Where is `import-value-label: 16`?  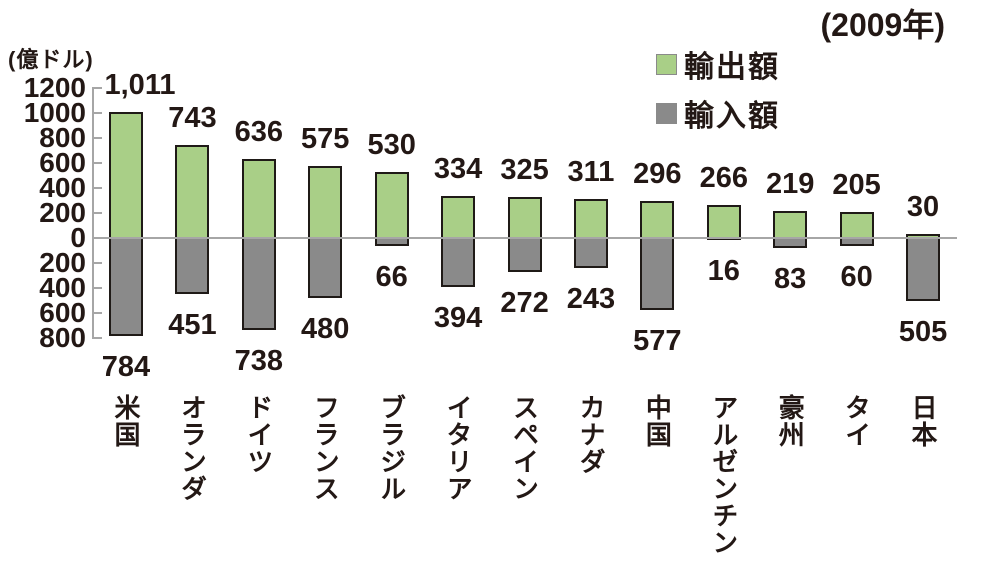
import-value-label: 16 is located at coordinates (723, 271).